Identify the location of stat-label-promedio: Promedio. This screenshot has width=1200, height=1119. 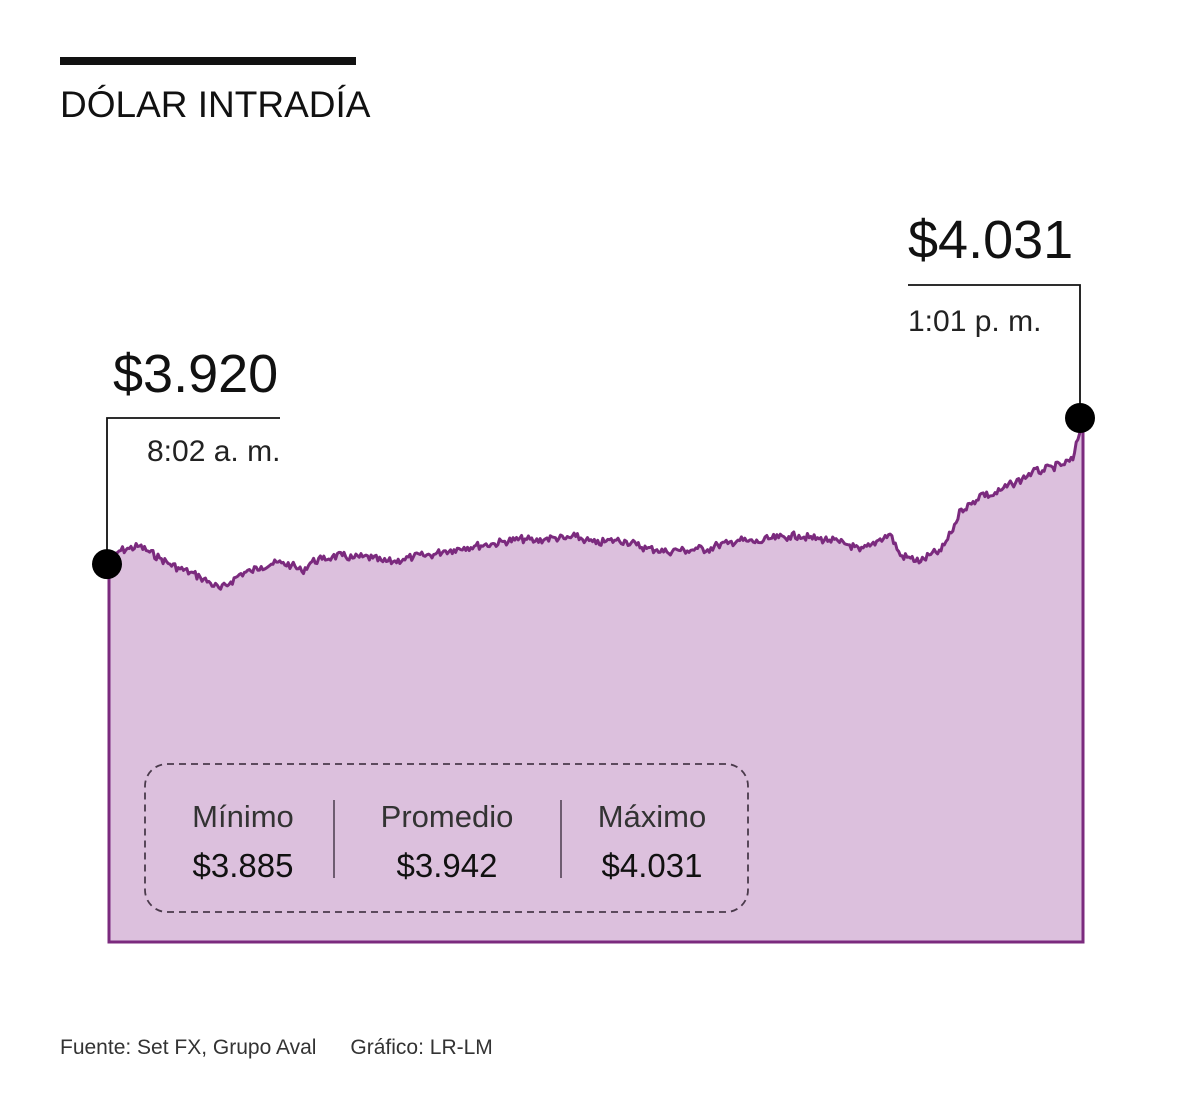
(447, 816).